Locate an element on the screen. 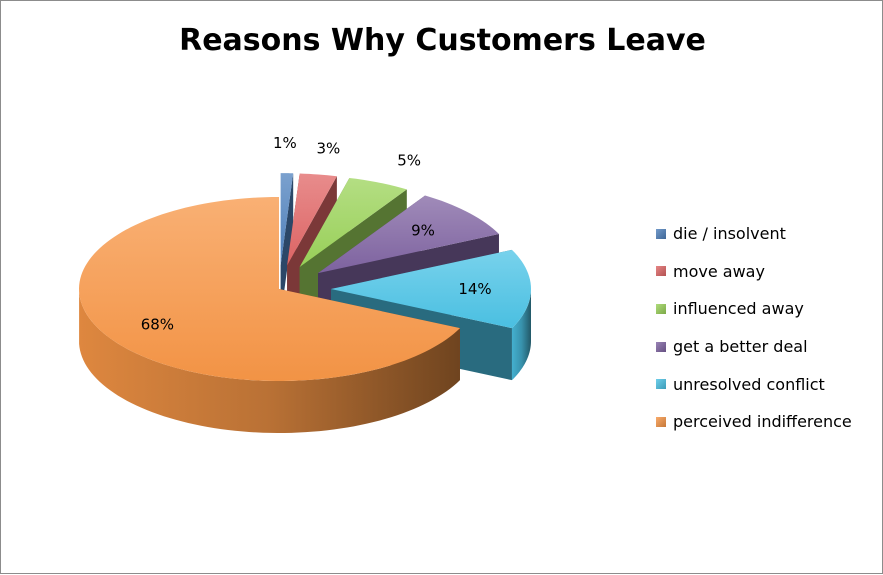 This screenshot has width=883, height=575. slice-6-top is located at coordinates (269, 289).